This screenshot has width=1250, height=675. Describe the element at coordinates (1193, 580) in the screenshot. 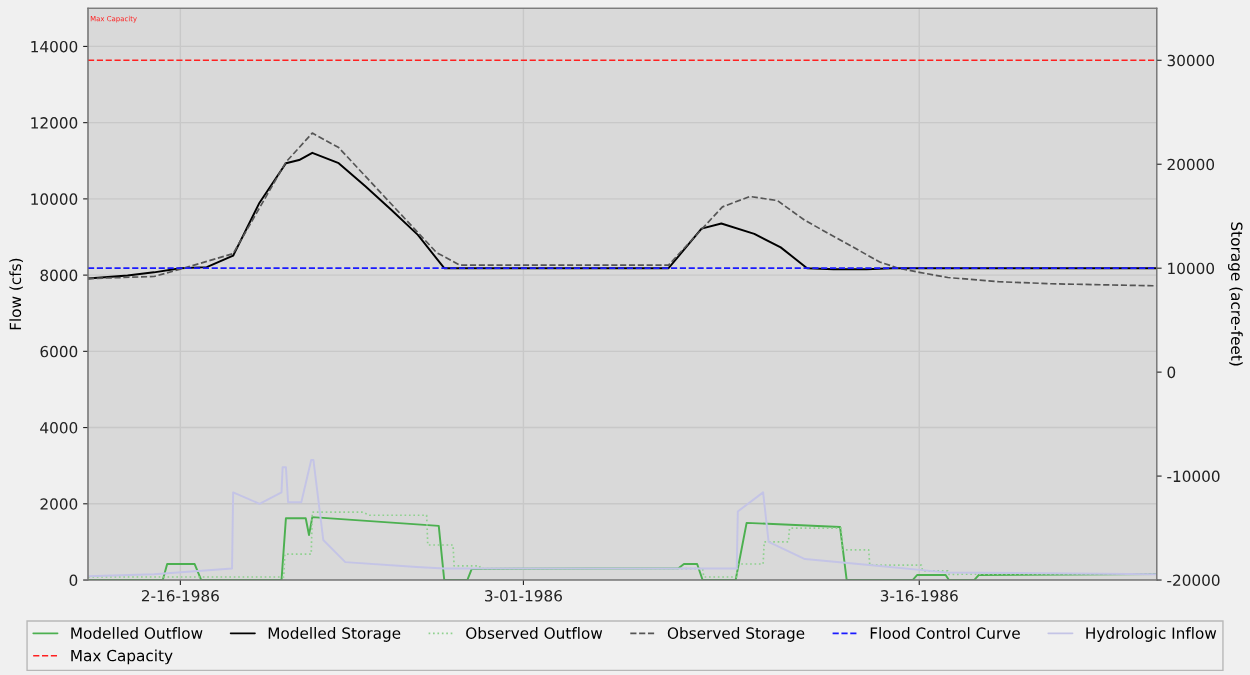

I see `y2-tick-label: -20000` at that location.